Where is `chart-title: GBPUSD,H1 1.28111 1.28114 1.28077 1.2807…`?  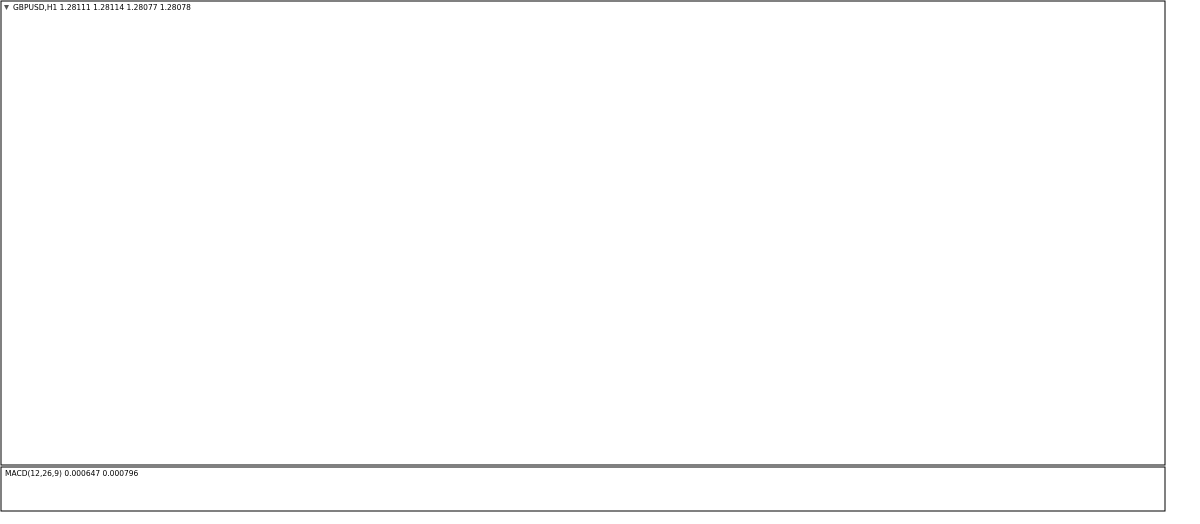
chart-title: GBPUSD,H1 1.28111 1.28114 1.28077 1.2807… is located at coordinates (102, 7).